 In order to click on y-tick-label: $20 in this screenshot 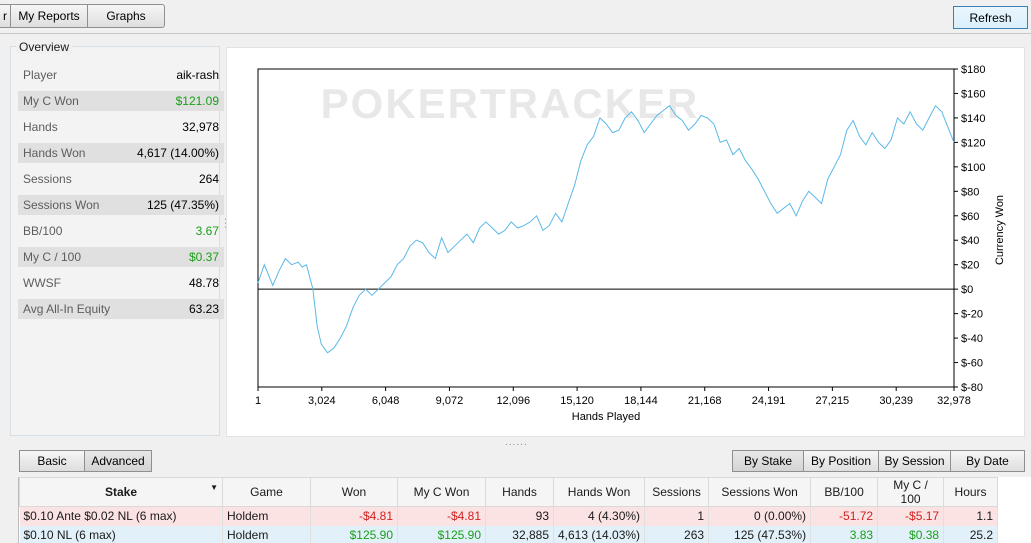, I will do `click(970, 266)`.